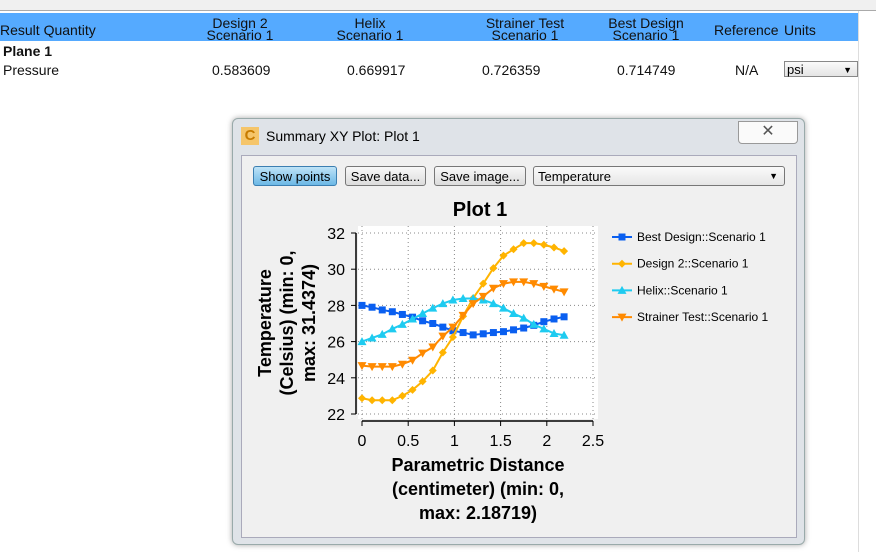  I want to click on y-tick-label: 28, so click(336, 306).